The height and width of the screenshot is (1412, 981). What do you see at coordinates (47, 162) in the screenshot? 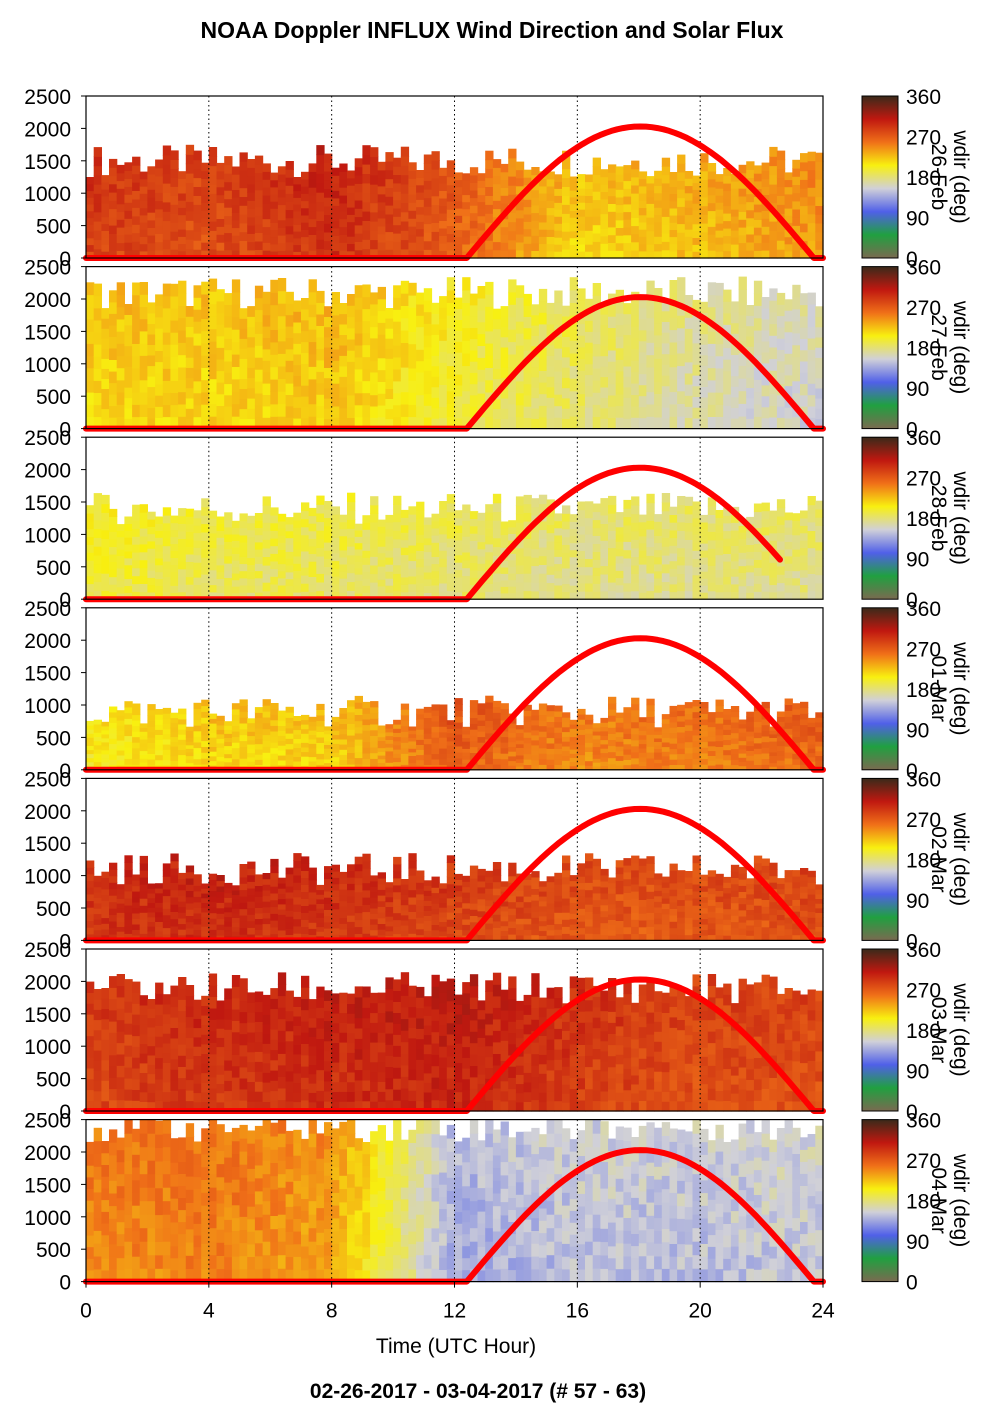
I see `y-tick-label: 1500` at bounding box center [47, 162].